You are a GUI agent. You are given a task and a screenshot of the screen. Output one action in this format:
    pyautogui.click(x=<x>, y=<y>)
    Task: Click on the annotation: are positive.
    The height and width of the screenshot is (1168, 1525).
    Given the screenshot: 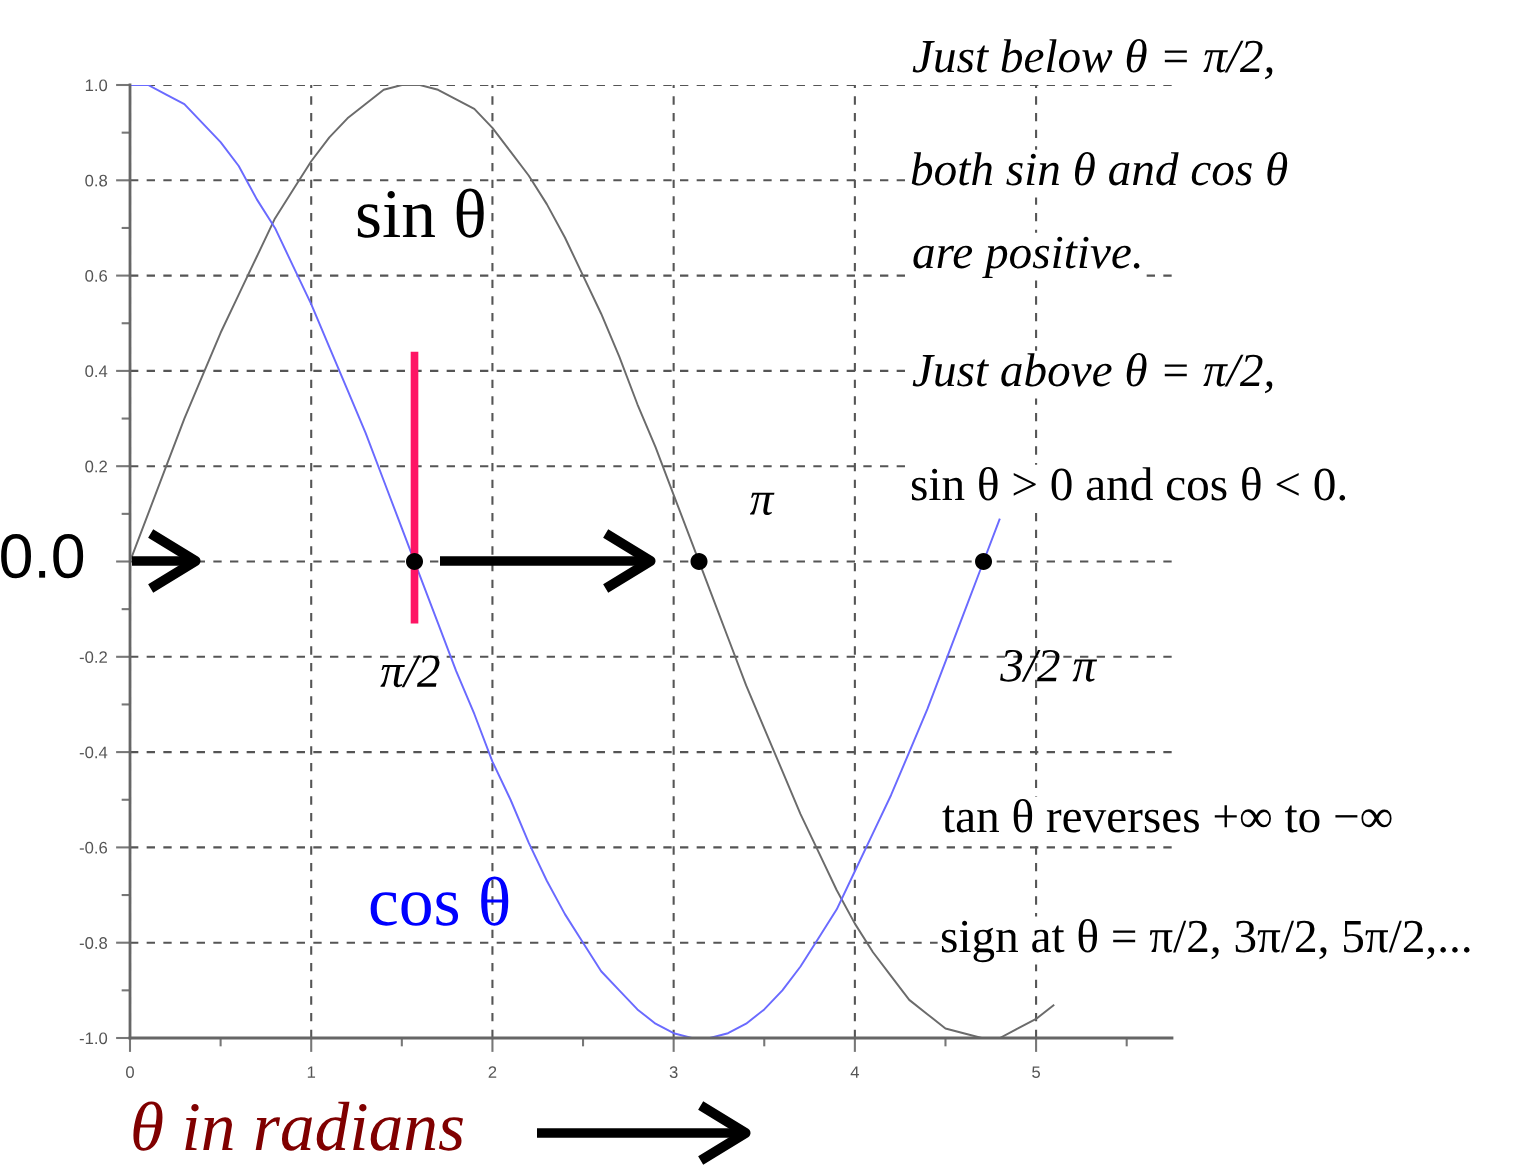 What is the action you would take?
    pyautogui.click(x=1026, y=257)
    